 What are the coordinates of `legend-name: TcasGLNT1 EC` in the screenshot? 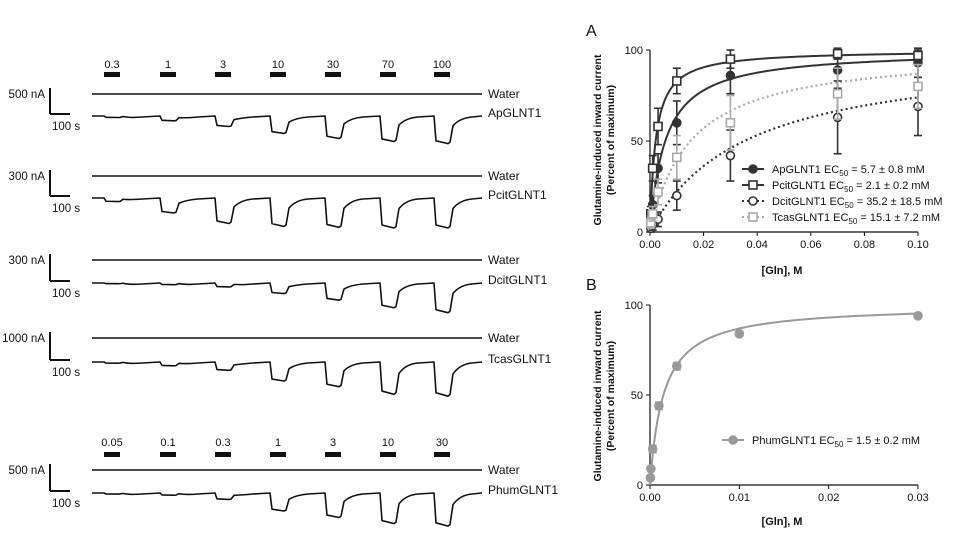 It's located at (810, 218).